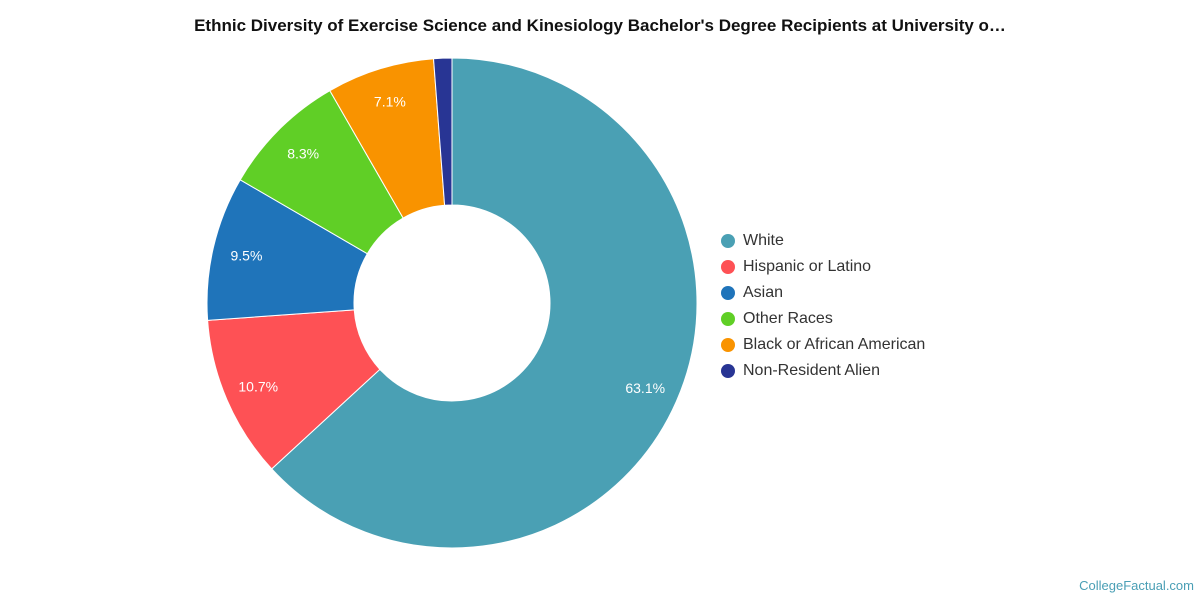  Describe the element at coordinates (294, 389) in the screenshot. I see `slice-hispanic-or-latino` at that location.